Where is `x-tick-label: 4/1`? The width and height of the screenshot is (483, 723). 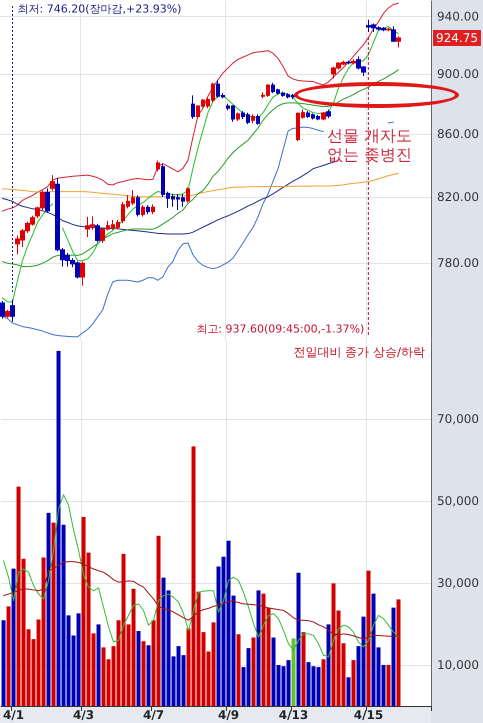 x-tick-label: 4/1 is located at coordinates (13, 715).